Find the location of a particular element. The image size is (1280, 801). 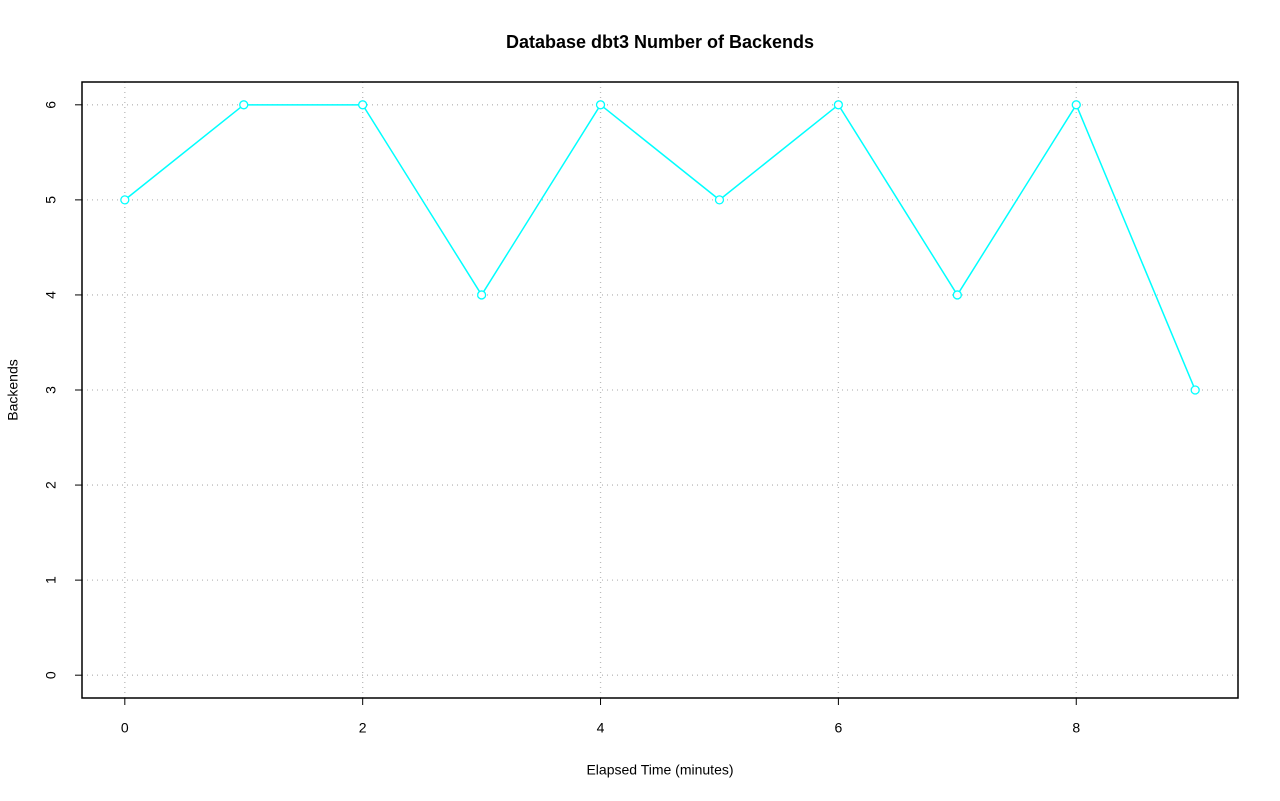

y-tick-label: 4 is located at coordinates (51, 295).